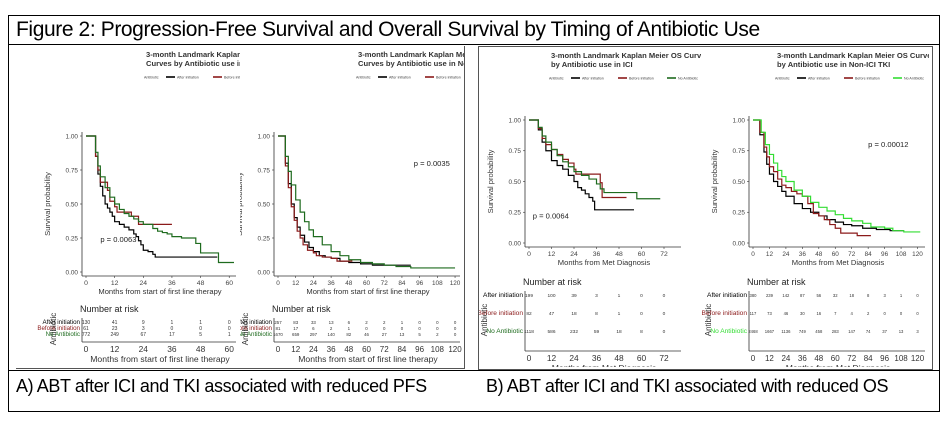 The image size is (948, 424). Describe the element at coordinates (349, 322) in the screenshot. I see `risk-count: 6` at that location.